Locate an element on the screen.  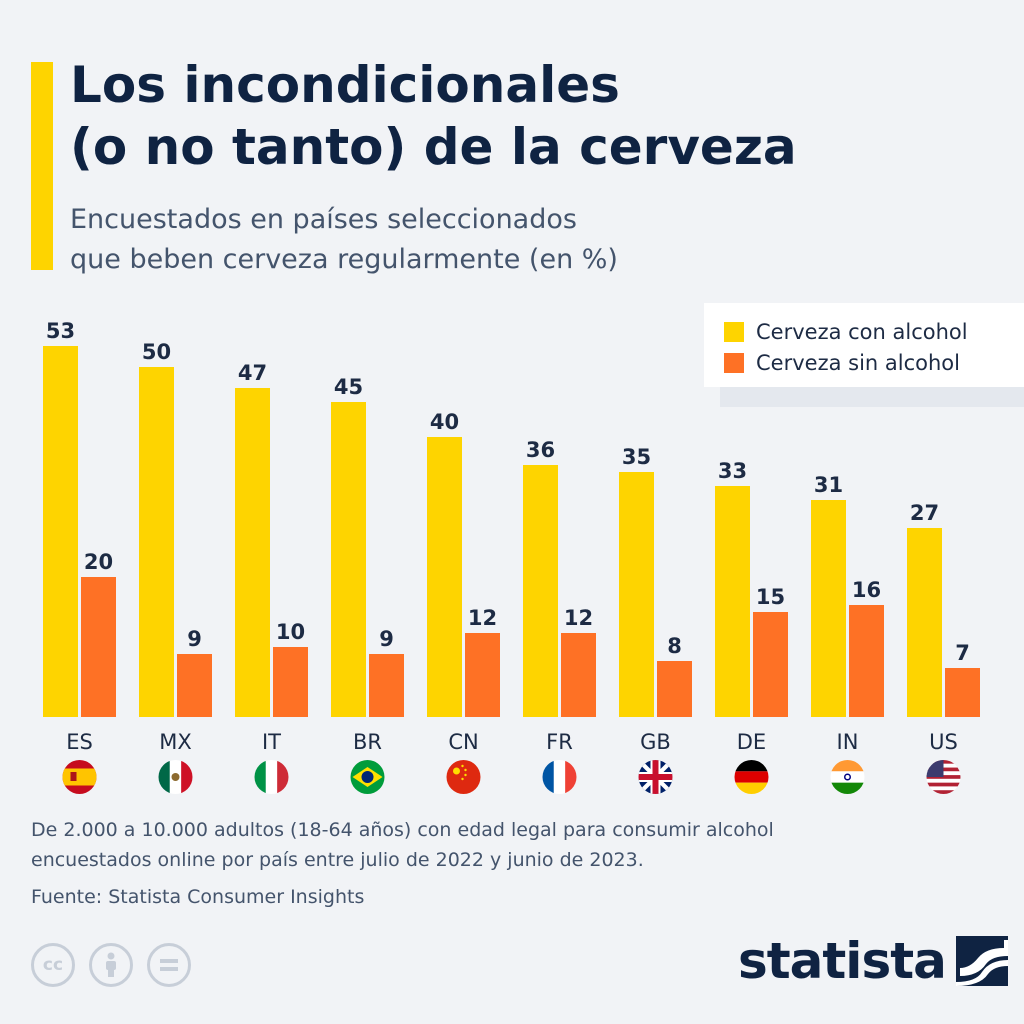
license-icons: cc is located at coordinates (111, 965).